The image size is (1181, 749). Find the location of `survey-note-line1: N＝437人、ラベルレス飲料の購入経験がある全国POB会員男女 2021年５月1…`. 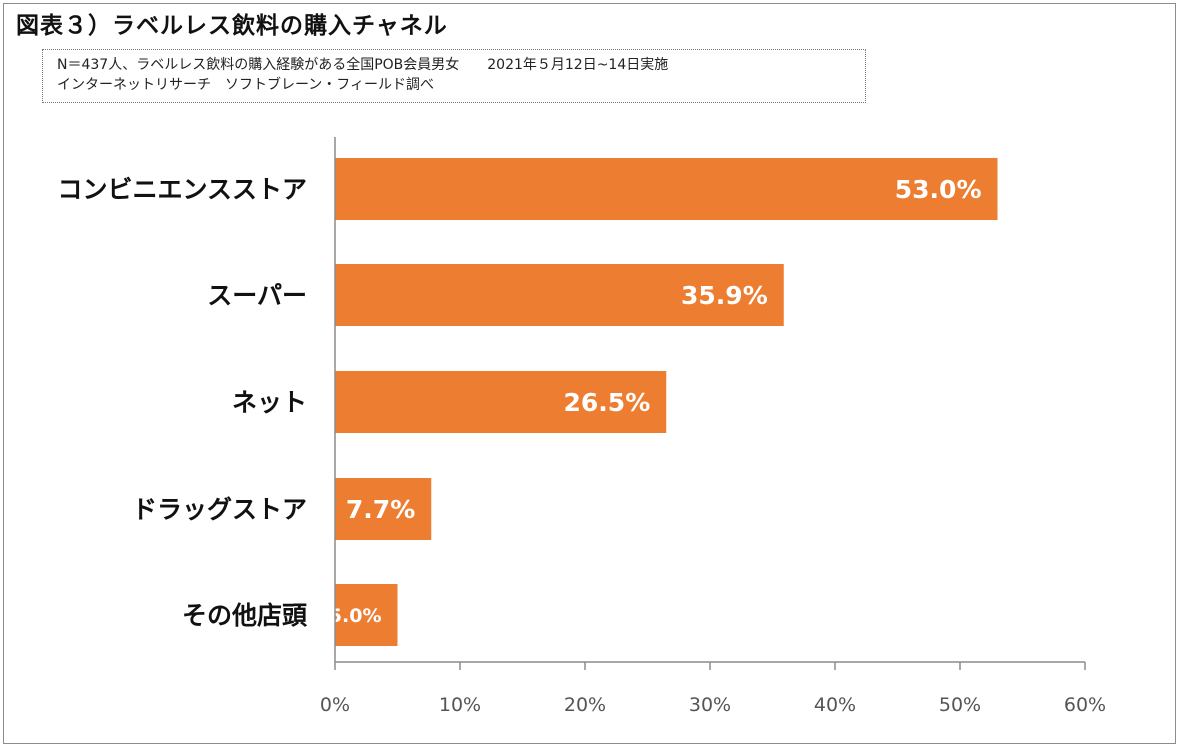

survey-note-line1: N＝437人、ラベルレス飲料の購入経験がある全国POB会員男女 2021年５月1… is located at coordinates (363, 65).